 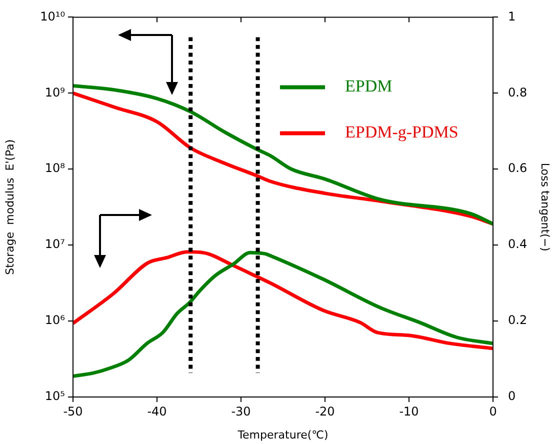 I want to click on y2-tick-label: 0.6, so click(x=518, y=168).